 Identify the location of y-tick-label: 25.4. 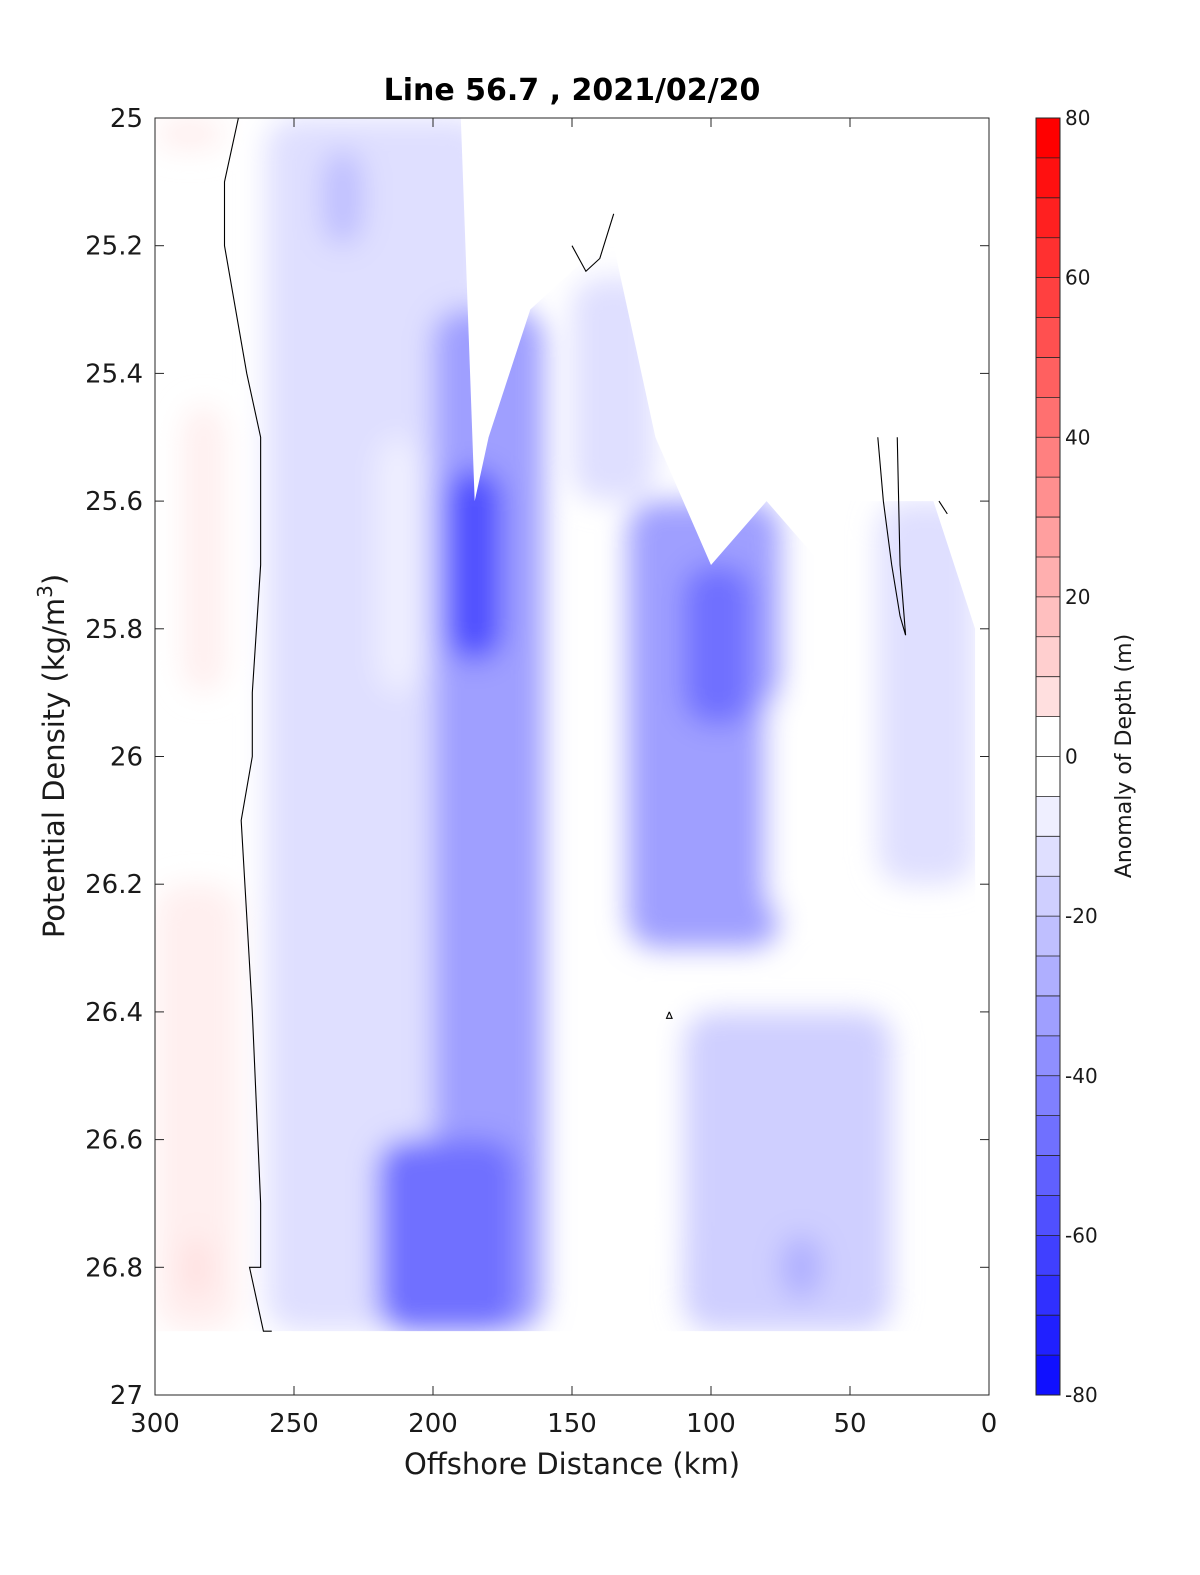
(114, 374).